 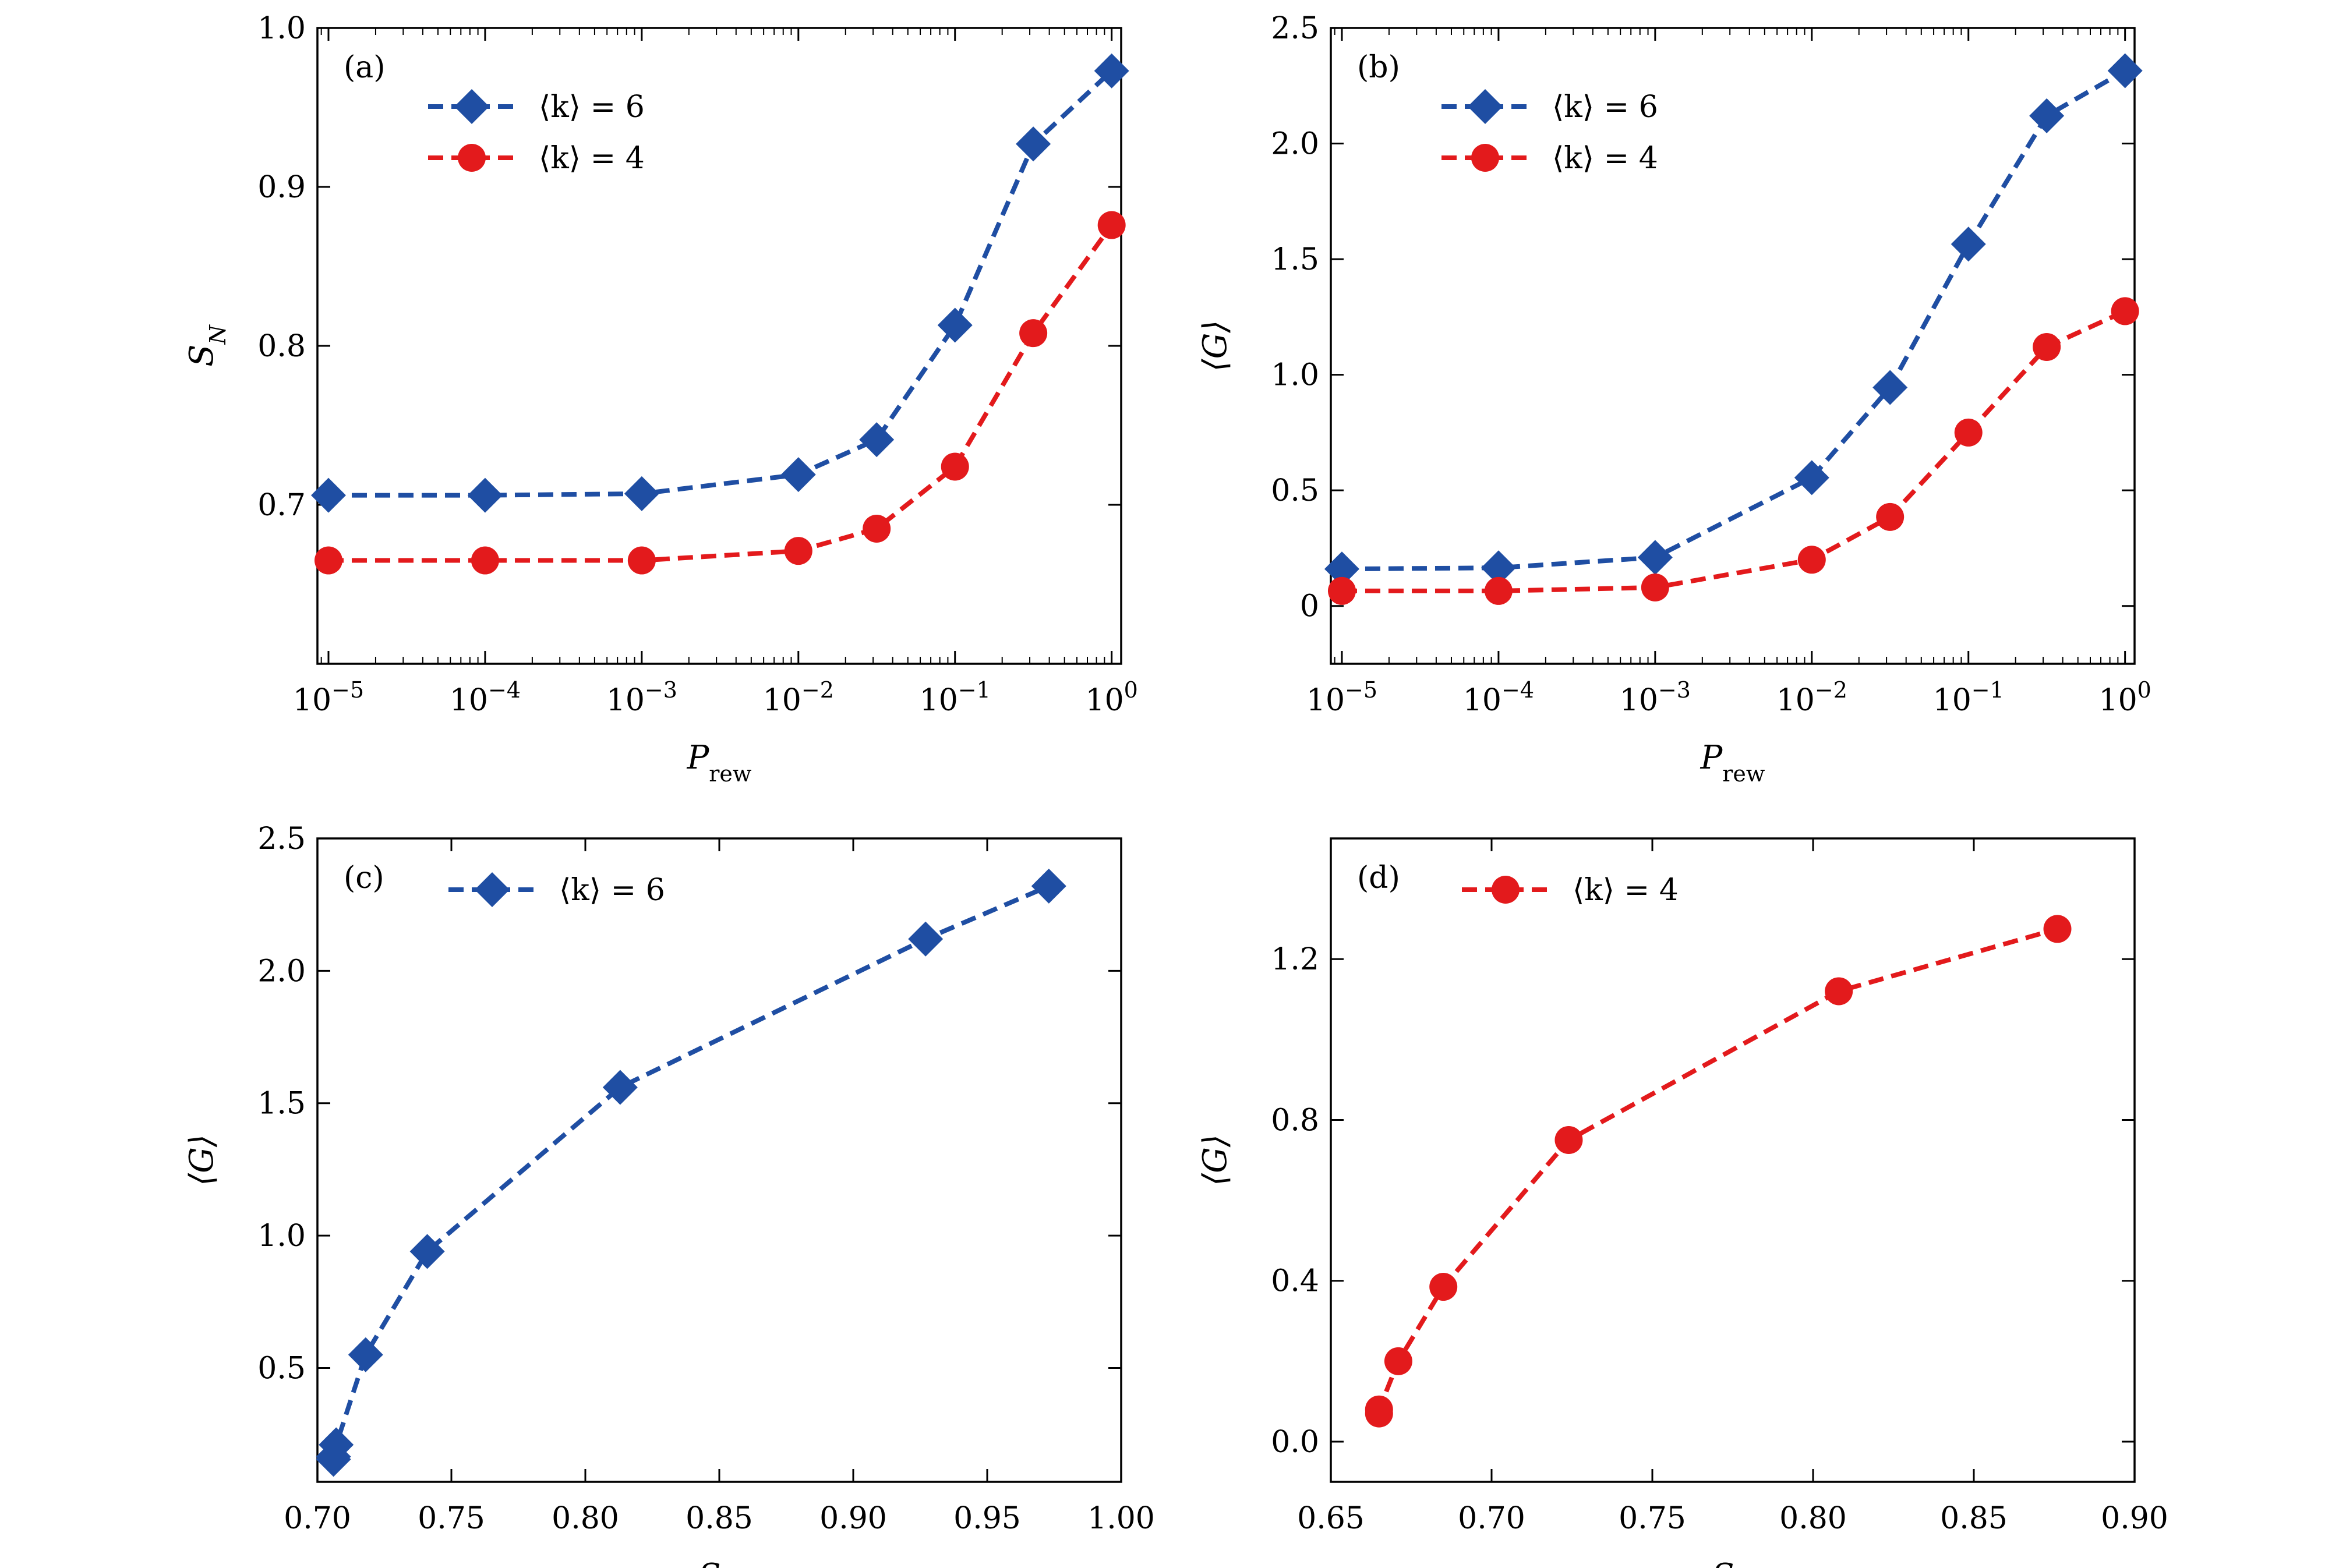 What do you see at coordinates (1295, 1281) in the screenshot?
I see `y-tick-label: 0.4` at bounding box center [1295, 1281].